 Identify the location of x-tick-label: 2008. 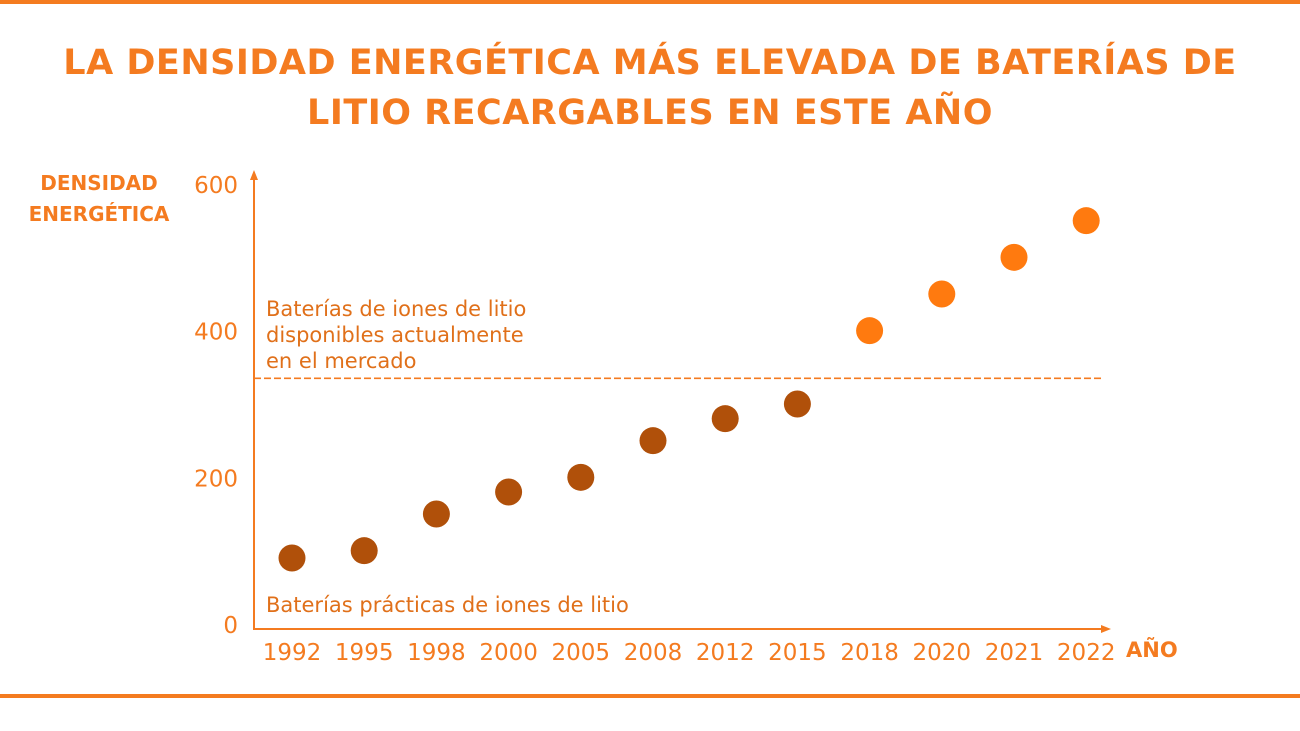
(653, 653).